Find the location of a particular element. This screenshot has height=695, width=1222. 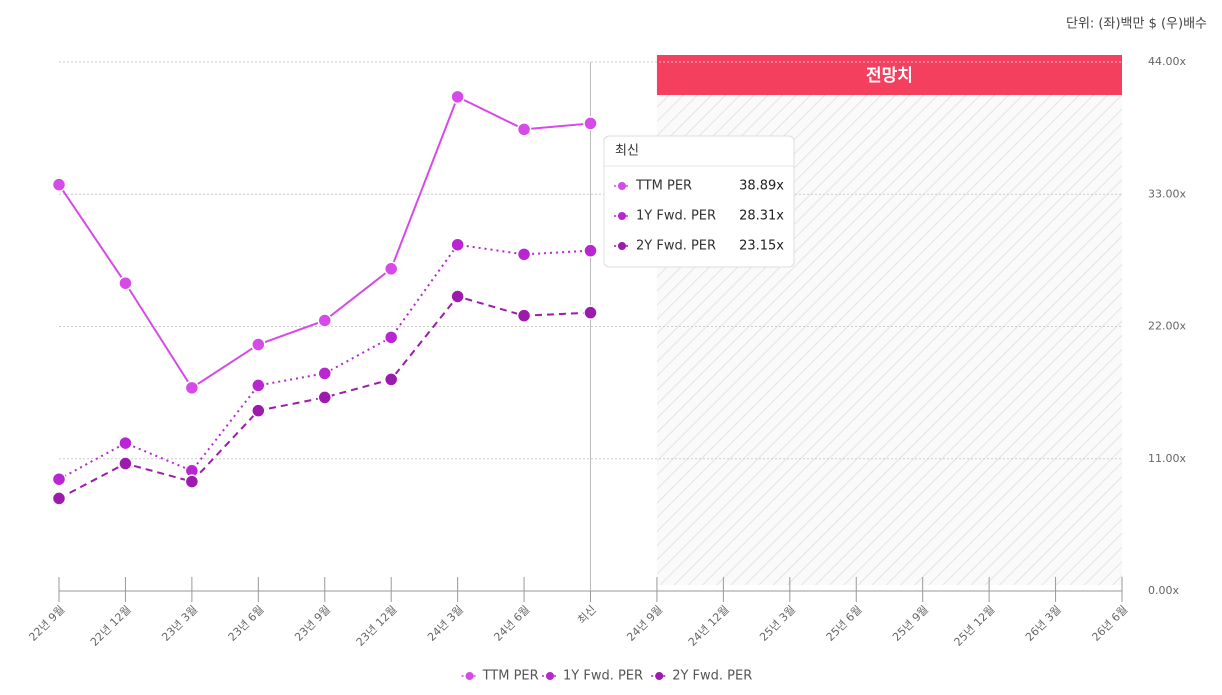

legend-label: TTM PER is located at coordinates (510, 676).